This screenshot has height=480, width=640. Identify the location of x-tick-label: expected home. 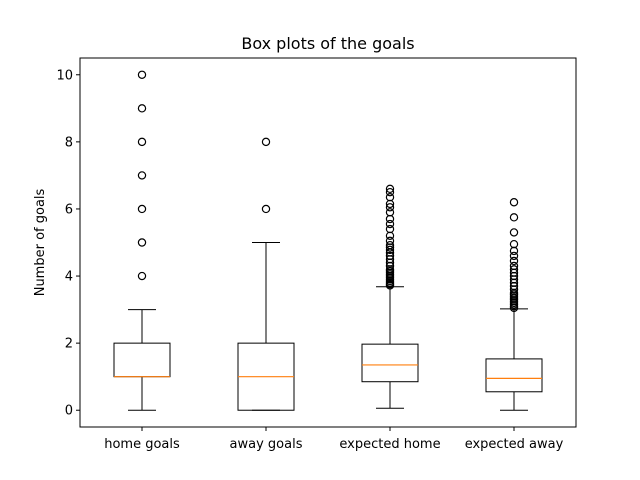
(389, 444).